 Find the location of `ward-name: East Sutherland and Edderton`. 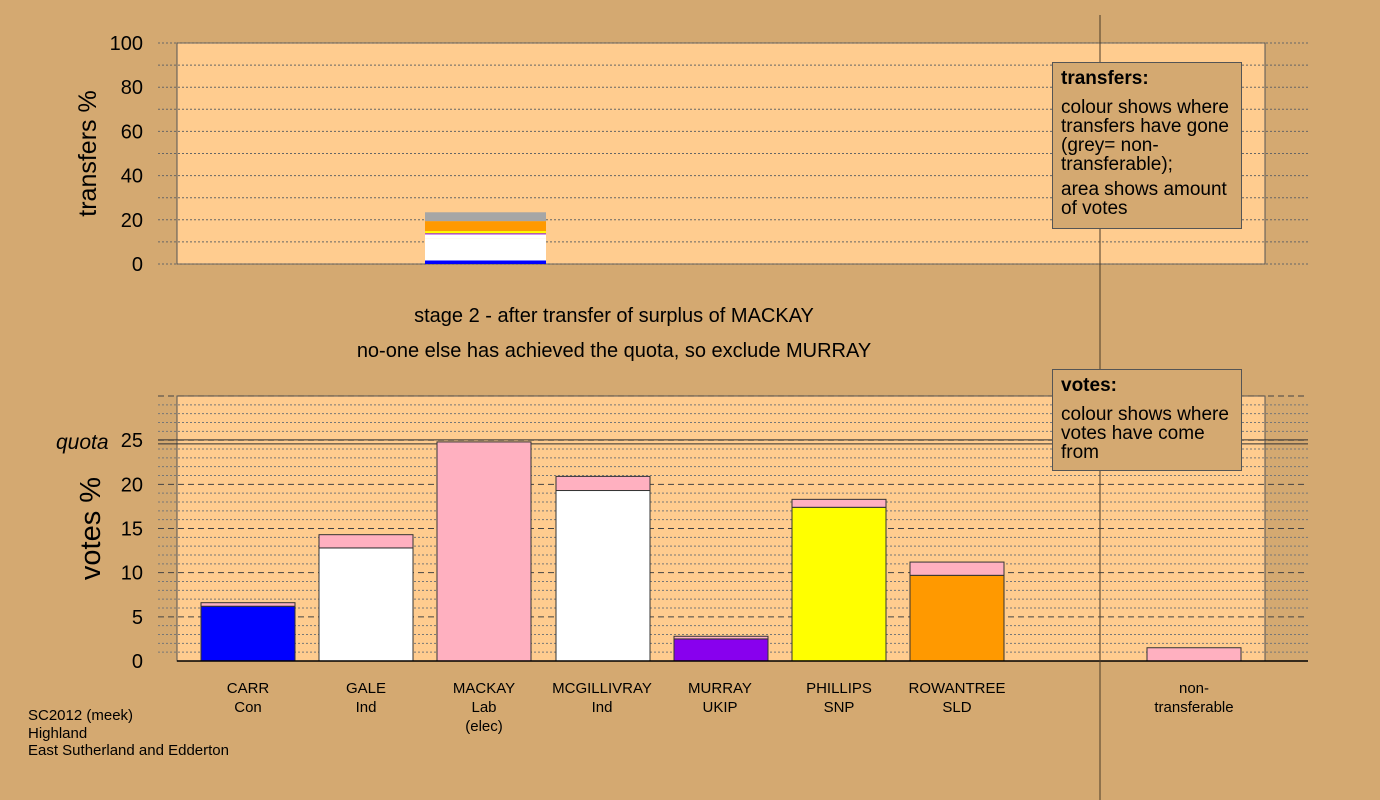

ward-name: East Sutherland and Edderton is located at coordinates (128, 750).